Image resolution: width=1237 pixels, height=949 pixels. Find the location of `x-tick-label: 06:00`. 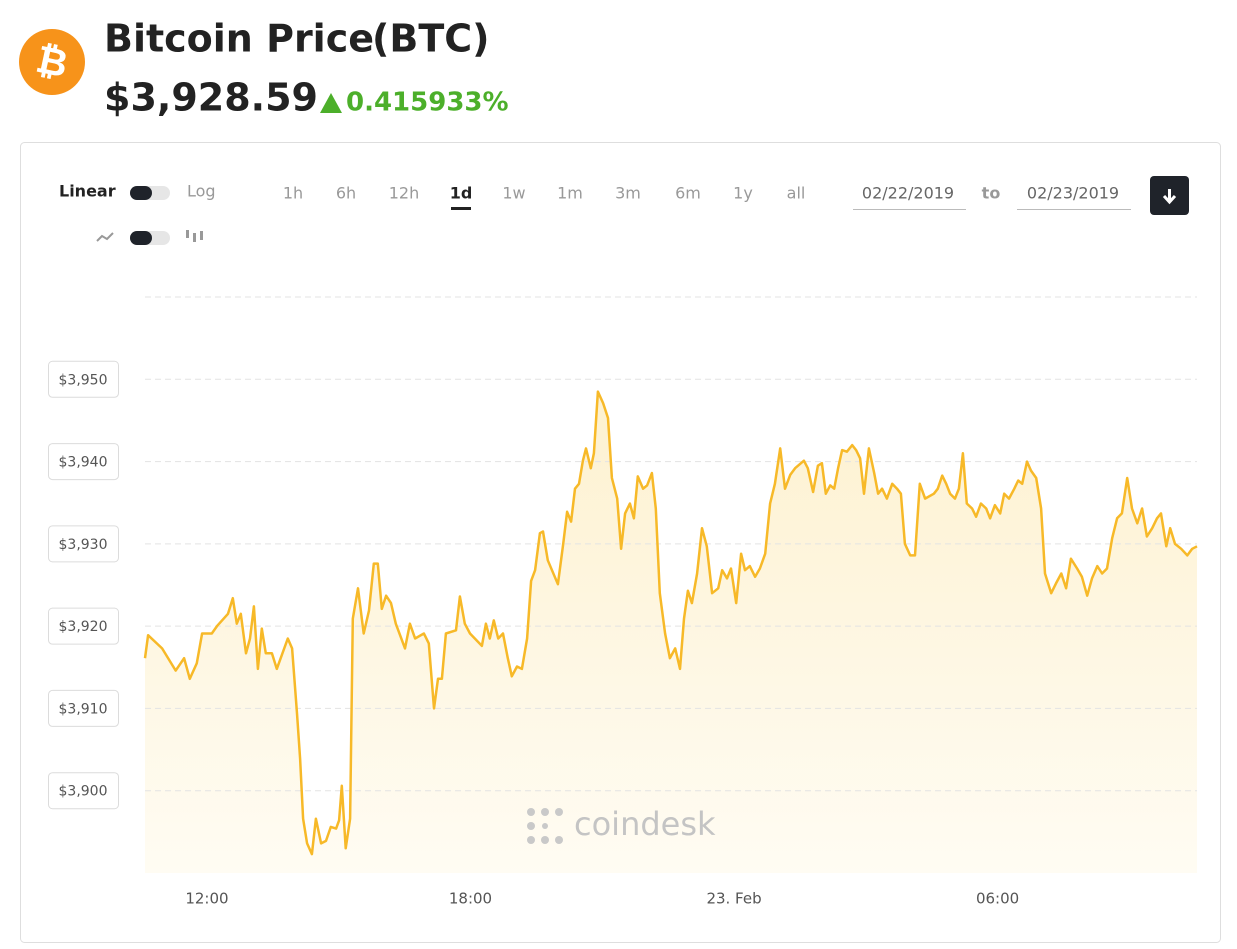

x-tick-label: 06:00 is located at coordinates (997, 899).